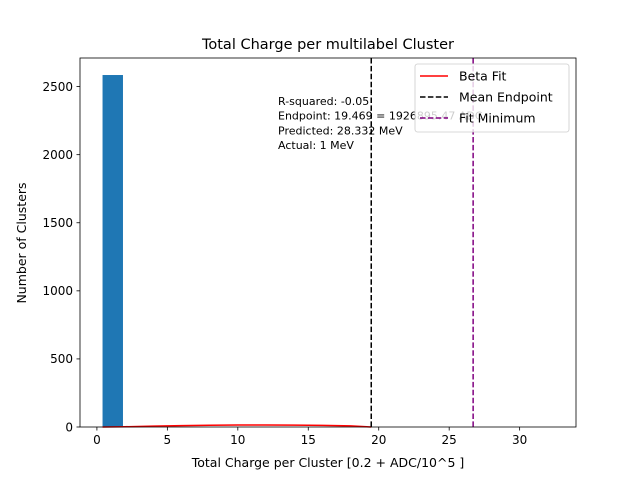  What do you see at coordinates (316, 145) in the screenshot?
I see `fit-annotation-line: Actual: 1 MeV` at bounding box center [316, 145].